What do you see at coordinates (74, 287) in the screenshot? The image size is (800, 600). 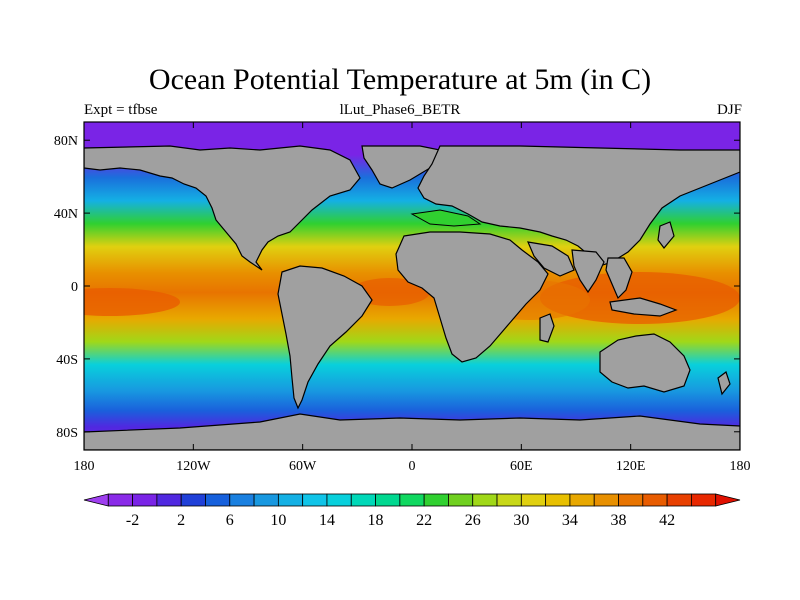 I see `lat-tick-label: 0` at bounding box center [74, 287].